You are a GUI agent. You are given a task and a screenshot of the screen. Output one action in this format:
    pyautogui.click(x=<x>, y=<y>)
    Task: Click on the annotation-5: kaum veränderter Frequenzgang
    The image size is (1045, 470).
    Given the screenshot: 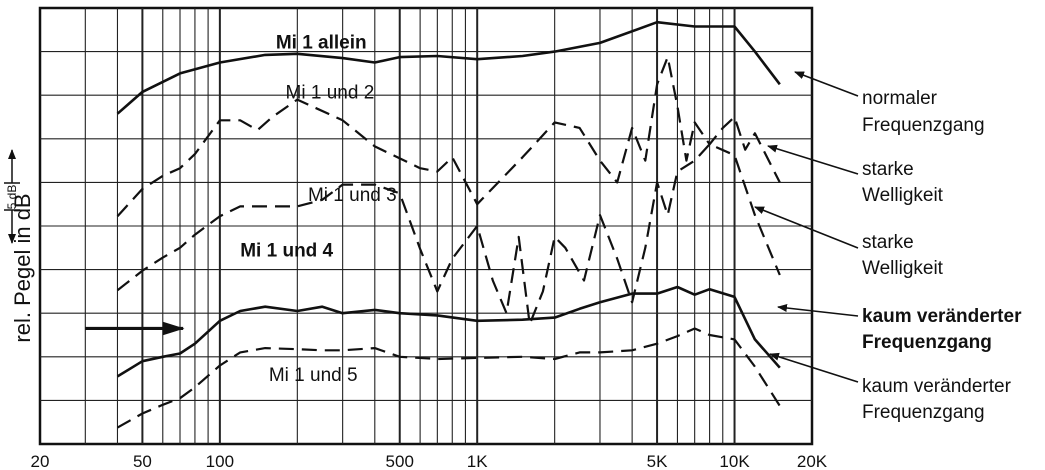 What is the action you would take?
    pyautogui.click(x=890, y=387)
    